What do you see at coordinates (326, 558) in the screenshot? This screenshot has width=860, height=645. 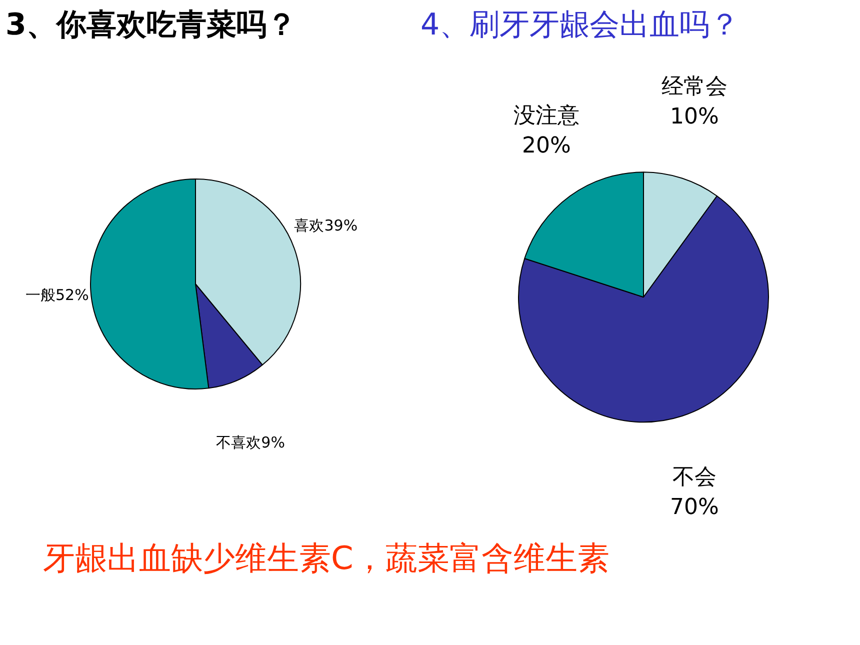 I see `text: 牙龈出血缺少维生素C，蔬菜富含维生素` at bounding box center [326, 558].